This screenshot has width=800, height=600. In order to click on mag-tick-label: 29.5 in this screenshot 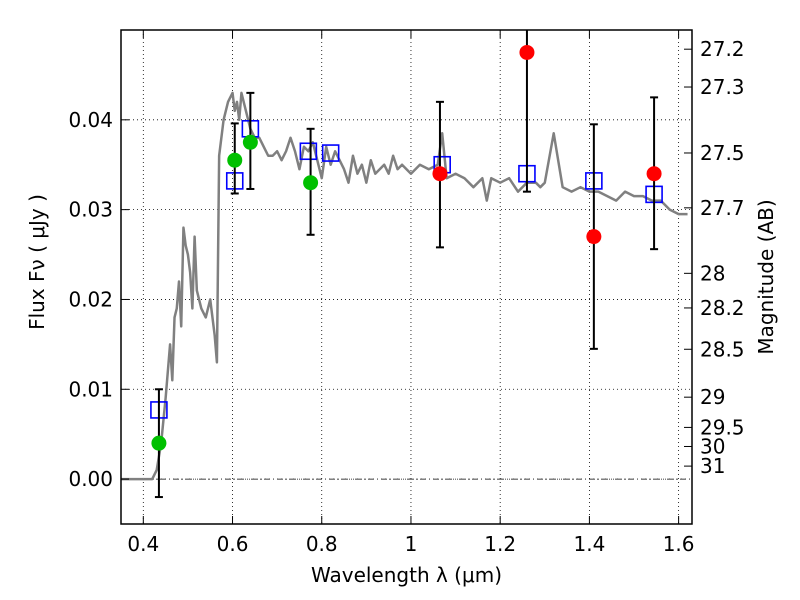, I will do `click(722, 427)`.